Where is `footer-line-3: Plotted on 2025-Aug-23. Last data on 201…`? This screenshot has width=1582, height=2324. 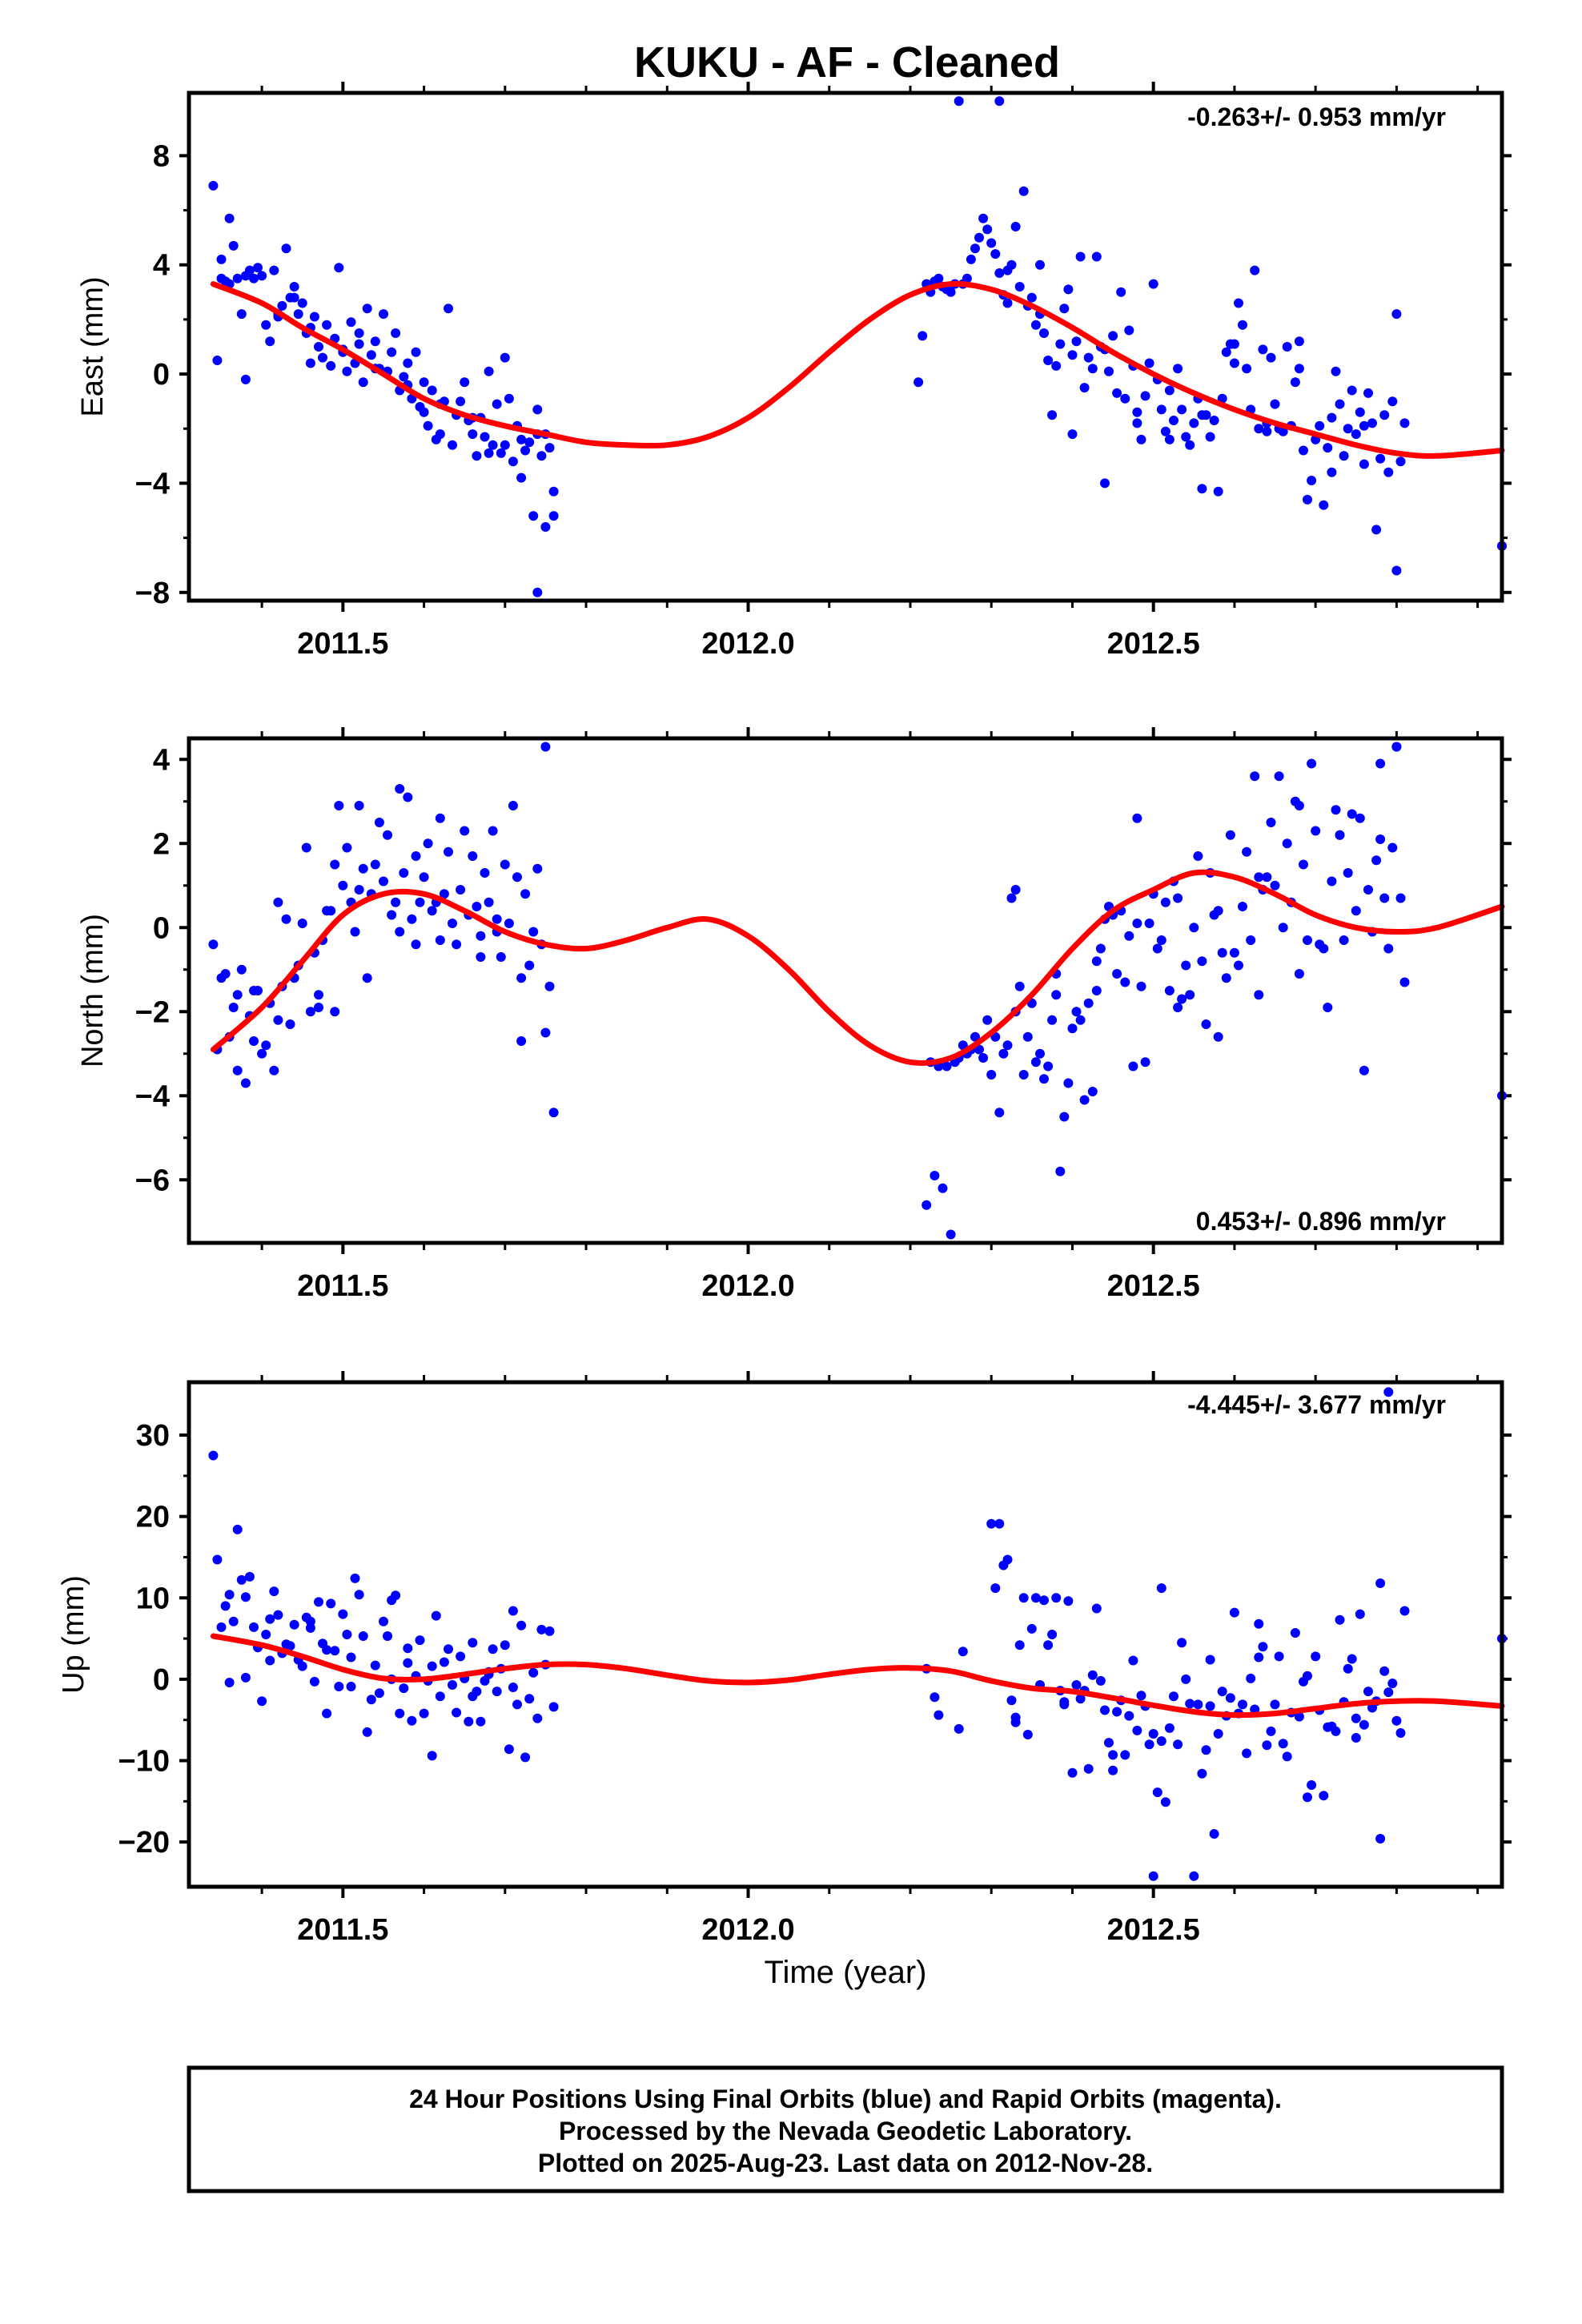
footer-line-3: Plotted on 2025-Aug-23. Last data on 201… is located at coordinates (846, 2163).